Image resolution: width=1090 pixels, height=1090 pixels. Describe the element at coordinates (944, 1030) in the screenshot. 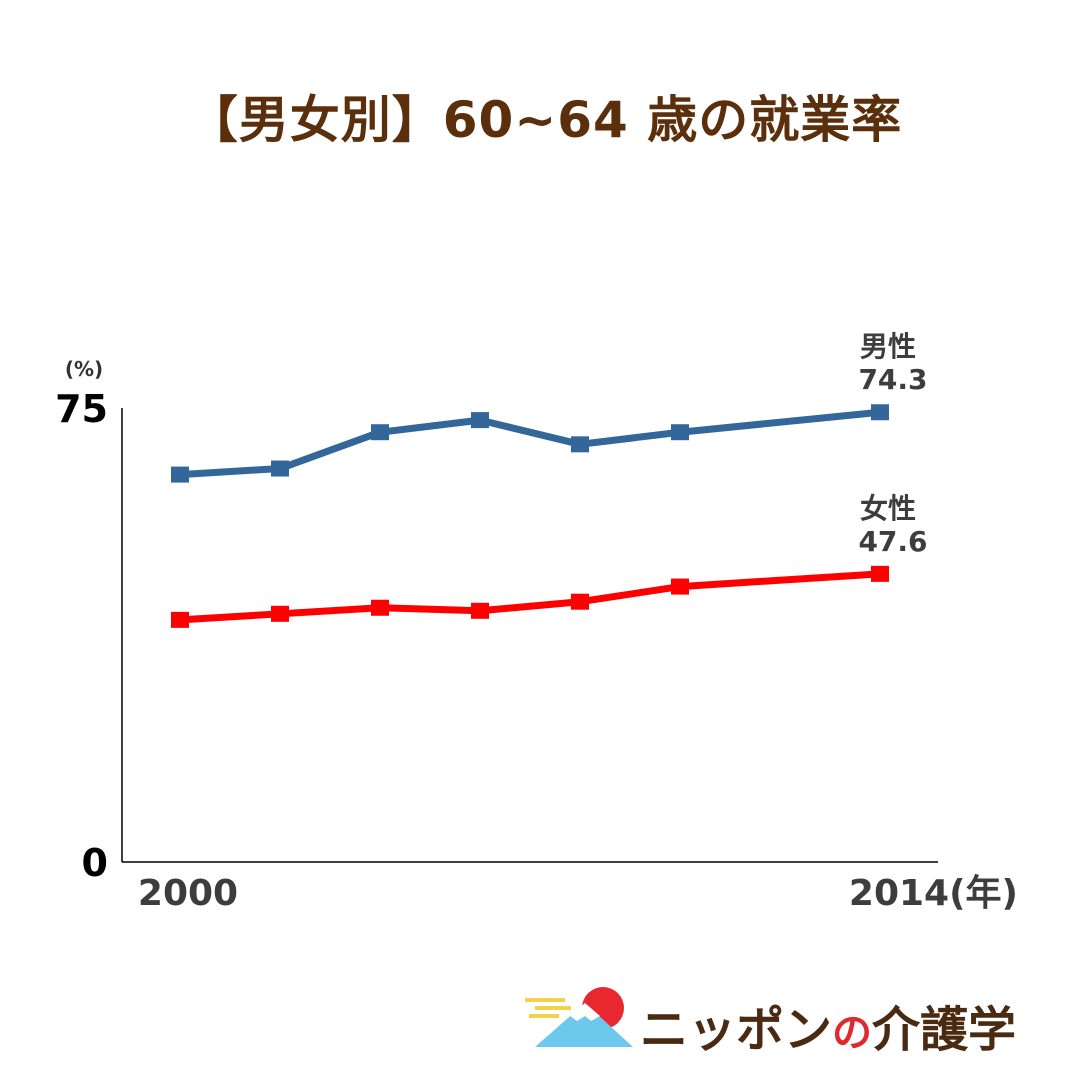

I see `logo-text-part2: 介護学` at that location.